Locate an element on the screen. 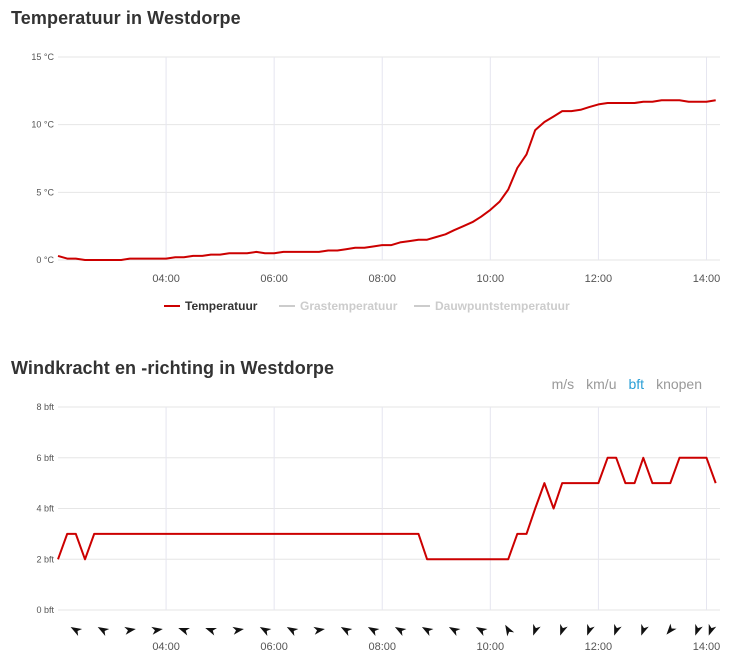 This screenshot has width=732, height=655. wind-ytick-label: 6 bft is located at coordinates (45, 458).